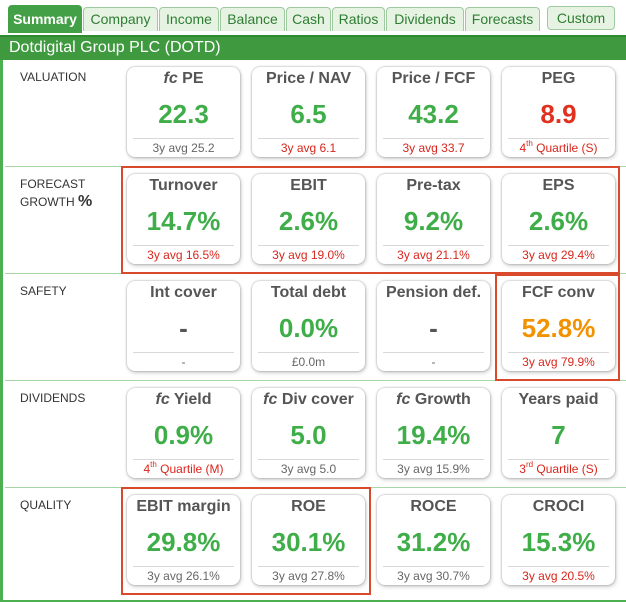 The width and height of the screenshot is (626, 602). Describe the element at coordinates (308, 506) in the screenshot. I see `card-heading: ROE` at that location.